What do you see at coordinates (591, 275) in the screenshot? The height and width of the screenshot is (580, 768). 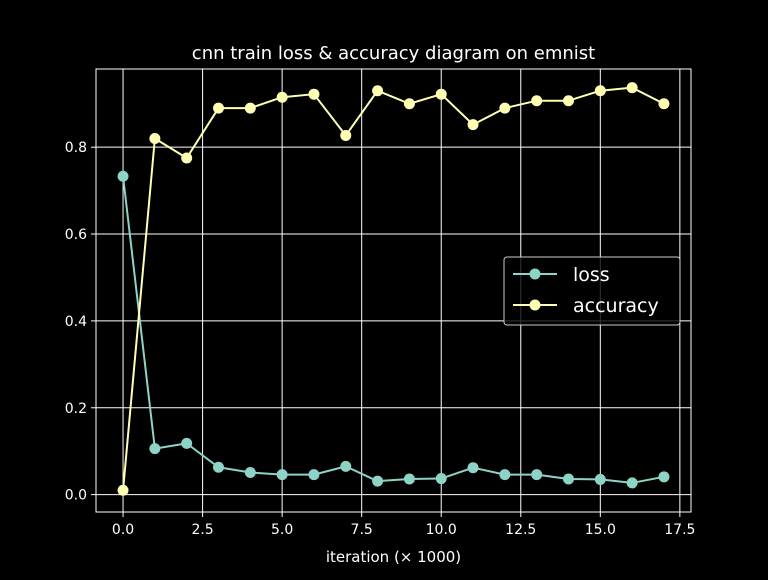 I see `legend-label-loss: loss` at bounding box center [591, 275].